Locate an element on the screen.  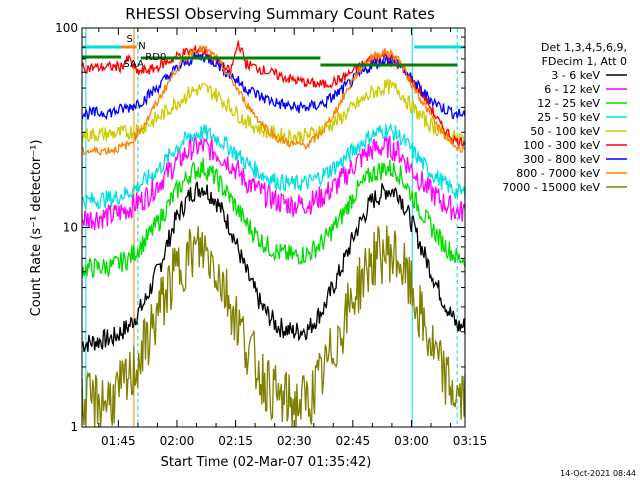
legend-entry-label: 12 - 25 keV is located at coordinates (568, 103).